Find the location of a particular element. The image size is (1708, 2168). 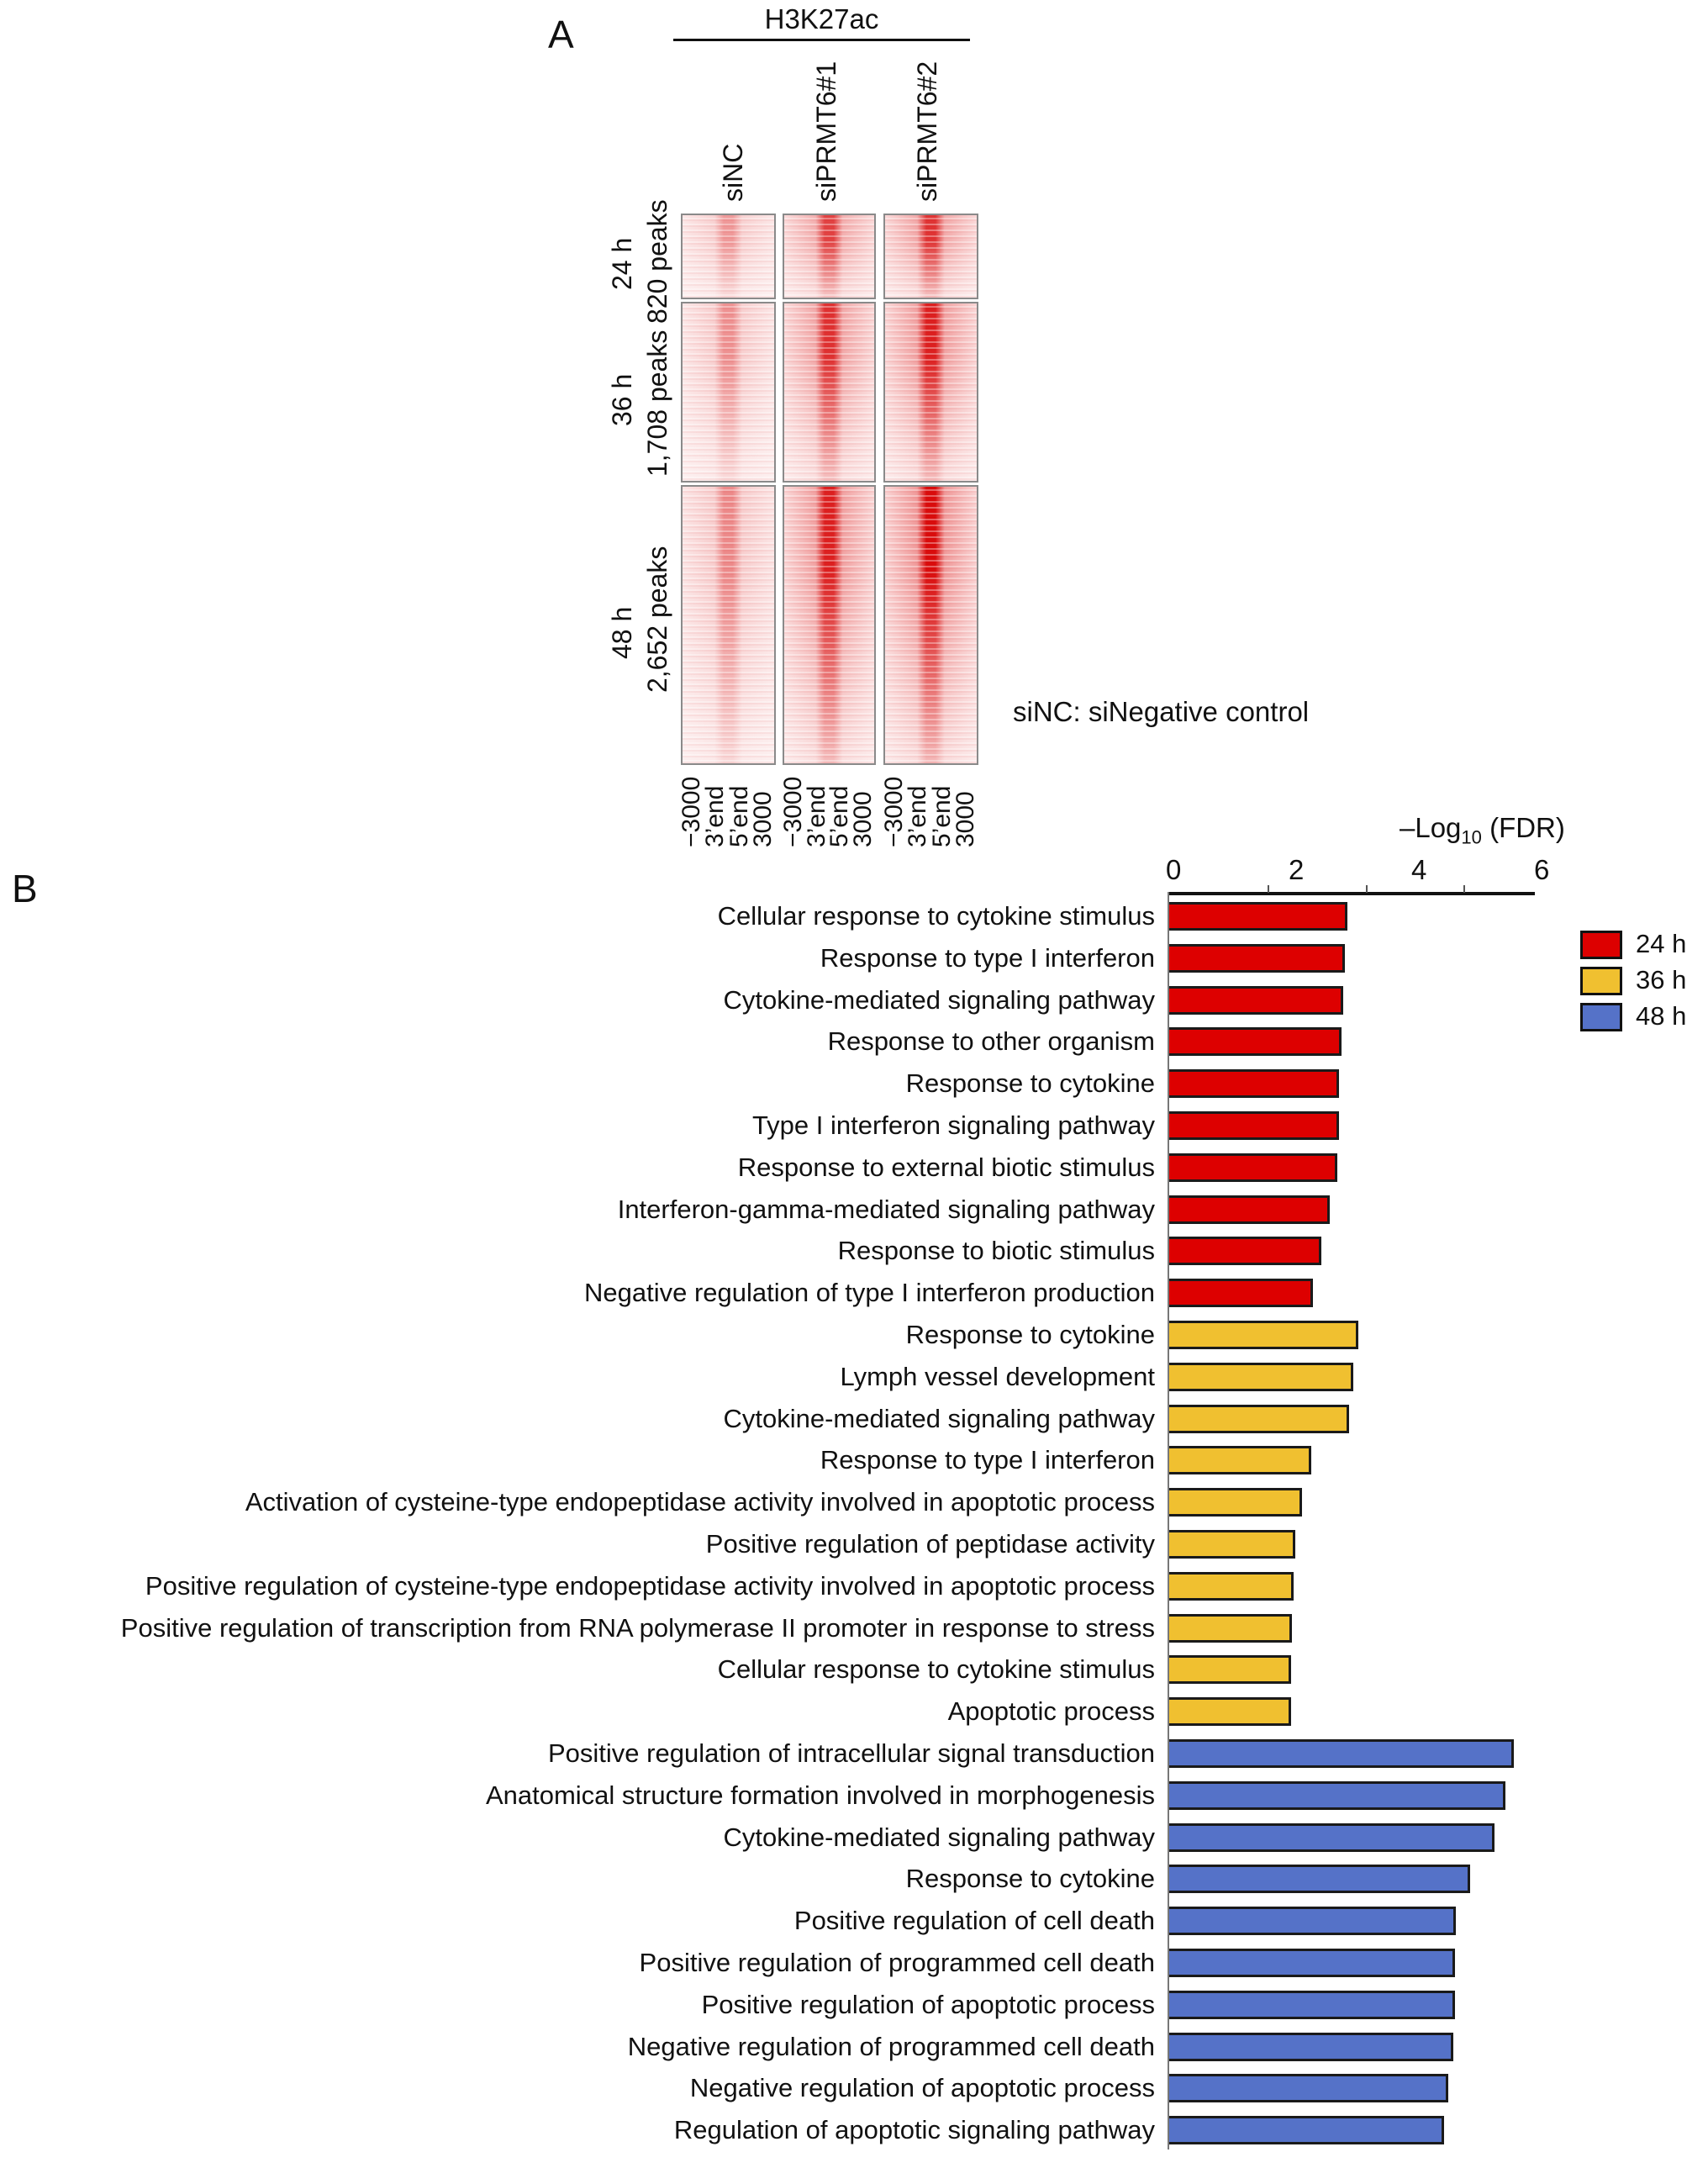

x-axis-title-main: –Log is located at coordinates (1431, 827).